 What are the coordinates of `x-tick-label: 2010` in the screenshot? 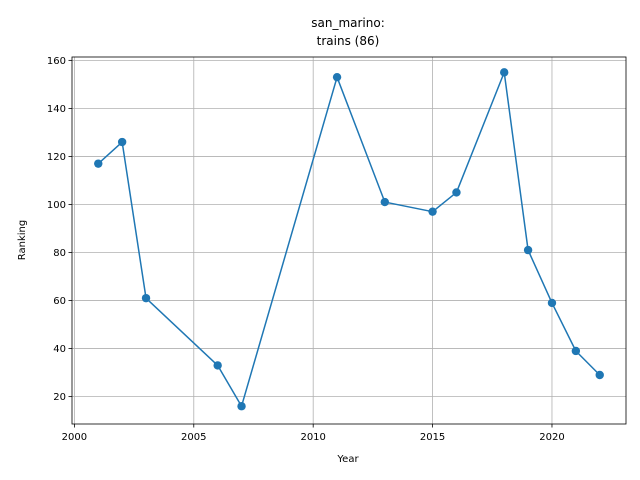 It's located at (312, 437).